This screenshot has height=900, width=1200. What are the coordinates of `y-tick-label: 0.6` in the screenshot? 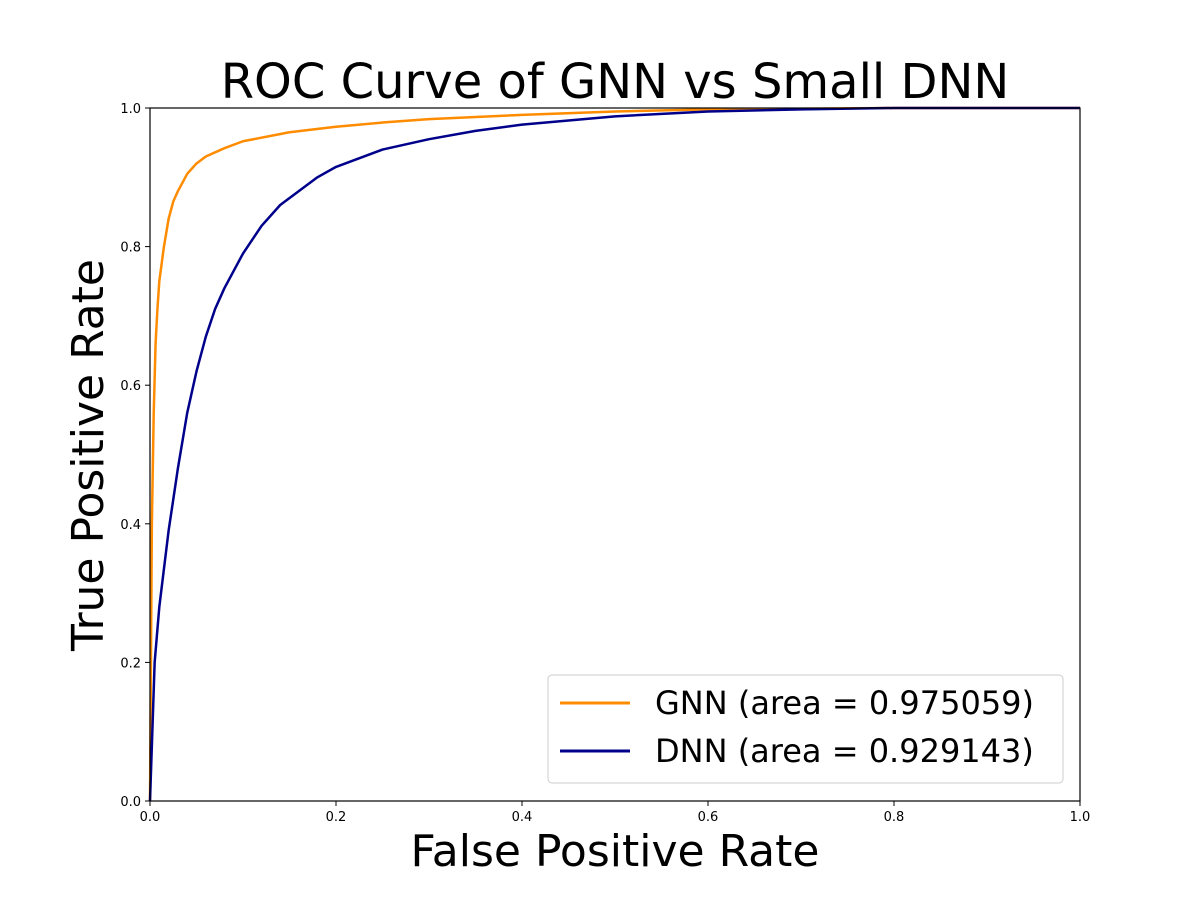 It's located at (130, 386).